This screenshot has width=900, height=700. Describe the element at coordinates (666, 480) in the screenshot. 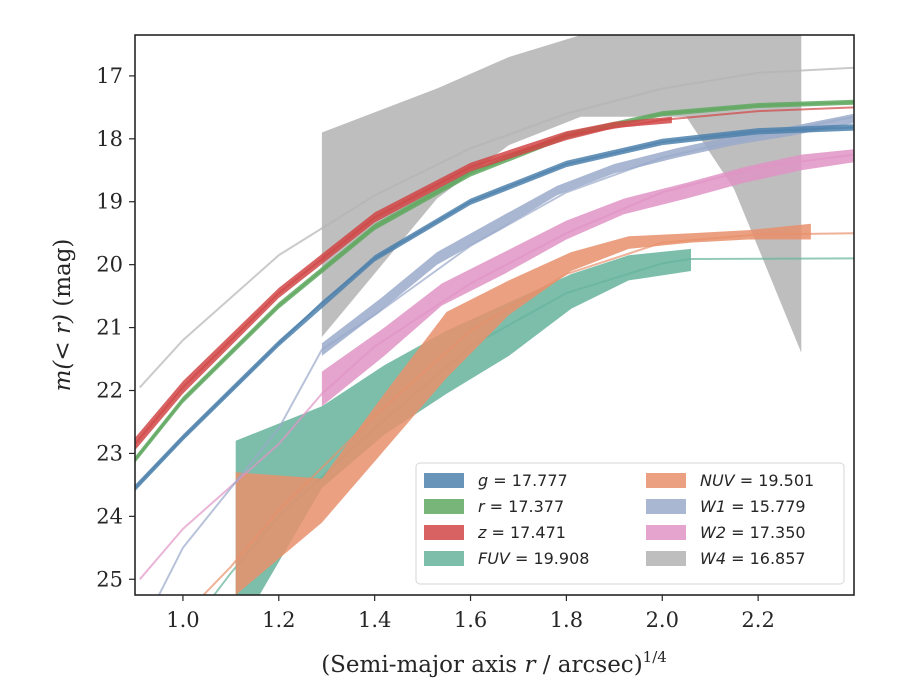

I see `legend-swatch-nuv` at that location.